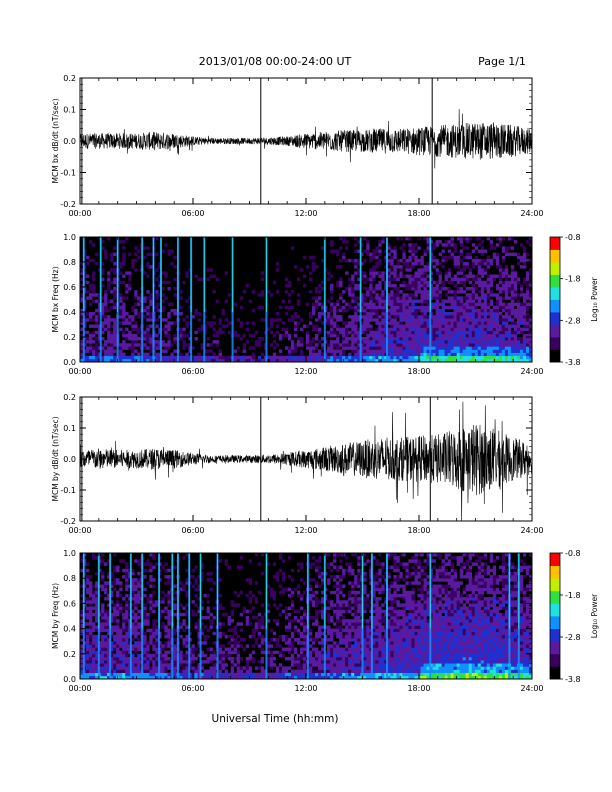  What do you see at coordinates (325, 274) in the screenshot?
I see `broadband-stripe-core` at bounding box center [325, 274].